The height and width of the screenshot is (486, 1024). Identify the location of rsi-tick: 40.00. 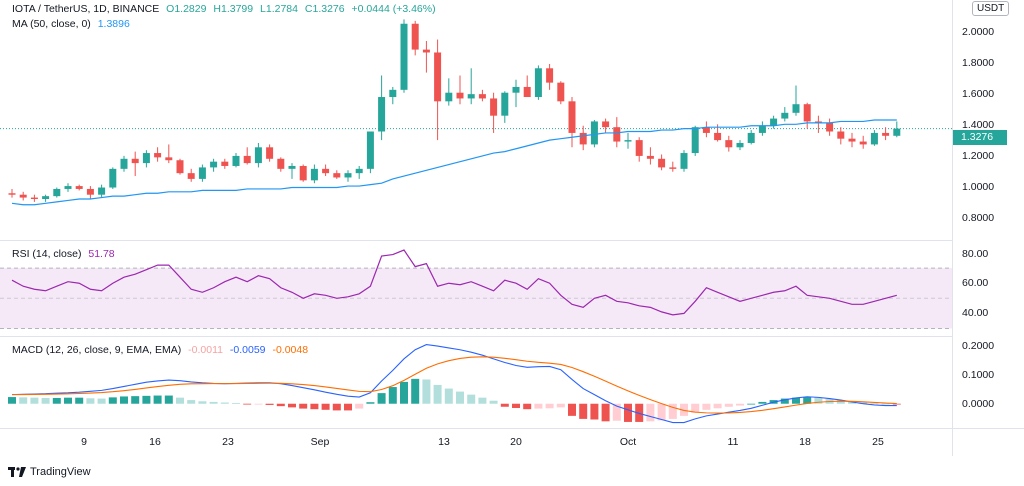
(975, 313).